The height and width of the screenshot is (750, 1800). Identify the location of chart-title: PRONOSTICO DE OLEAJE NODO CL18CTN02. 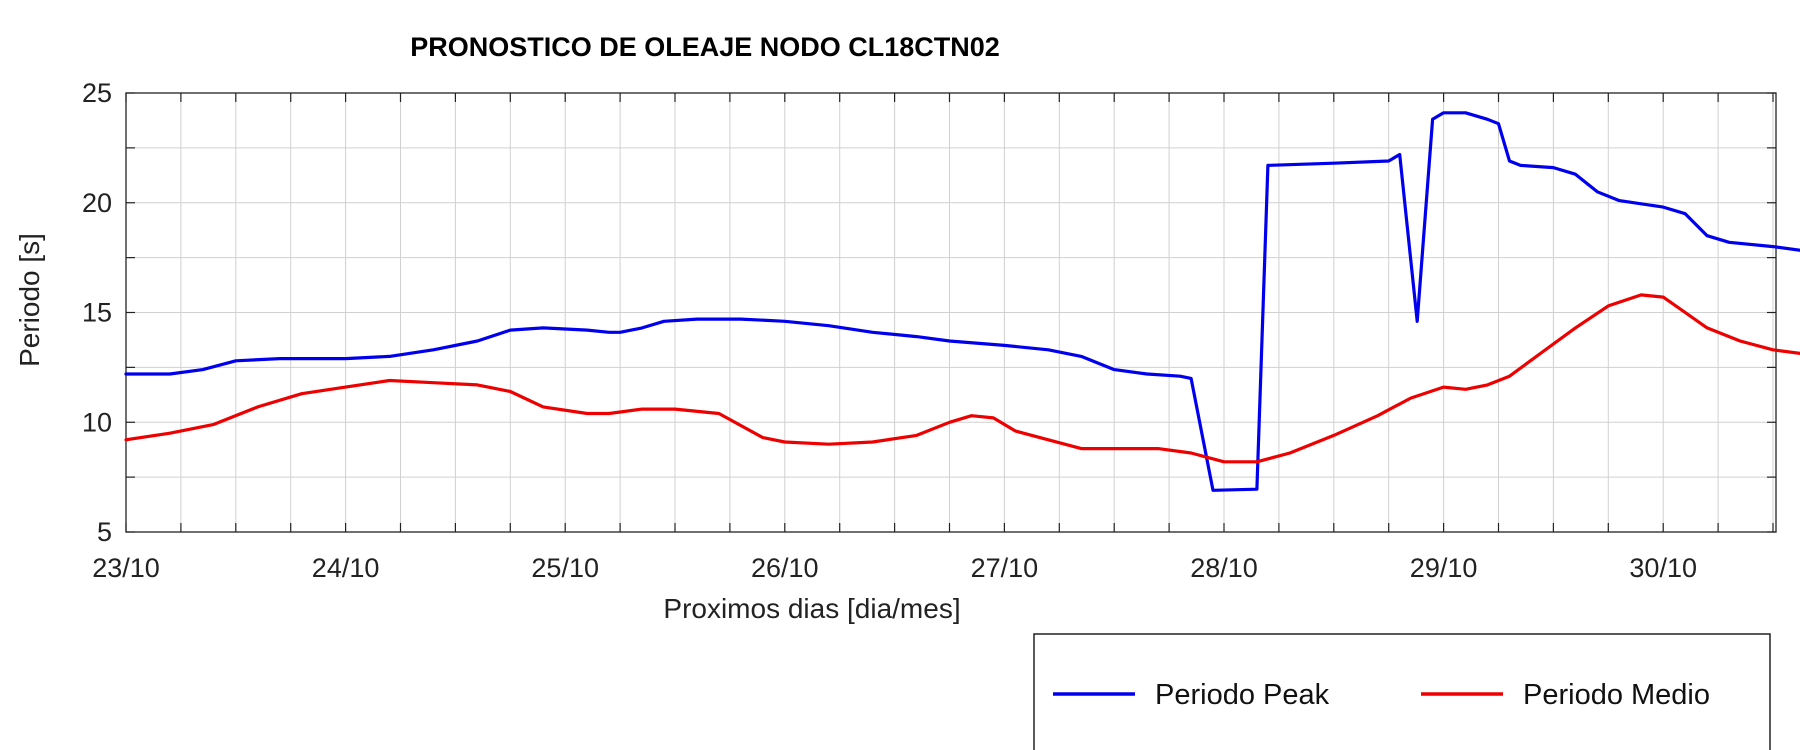
(705, 47).